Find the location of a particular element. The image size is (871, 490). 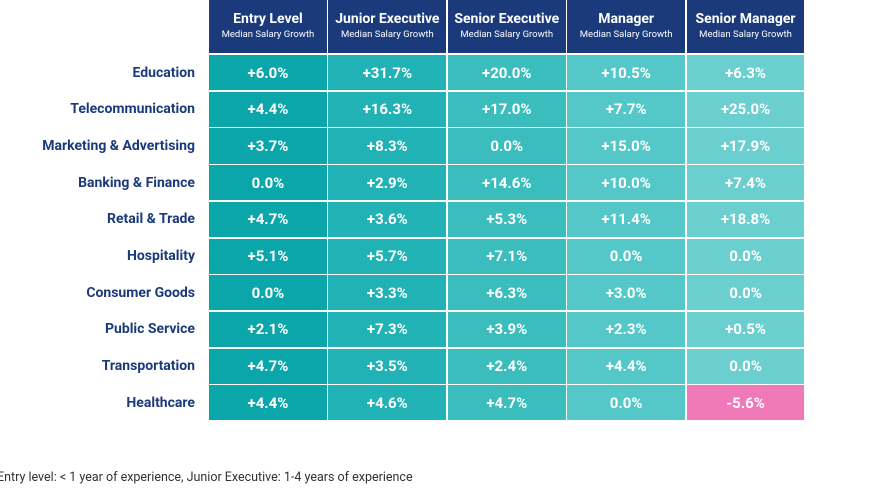

column-header: Senior Executive Median Salary Growth is located at coordinates (506, 26).